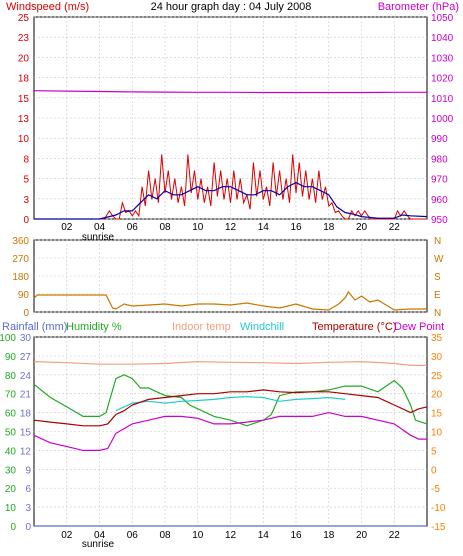 This screenshot has height=556, width=463. Describe the element at coordinates (442, 119) in the screenshot. I see `barometer-tick-label: 1000` at that location.